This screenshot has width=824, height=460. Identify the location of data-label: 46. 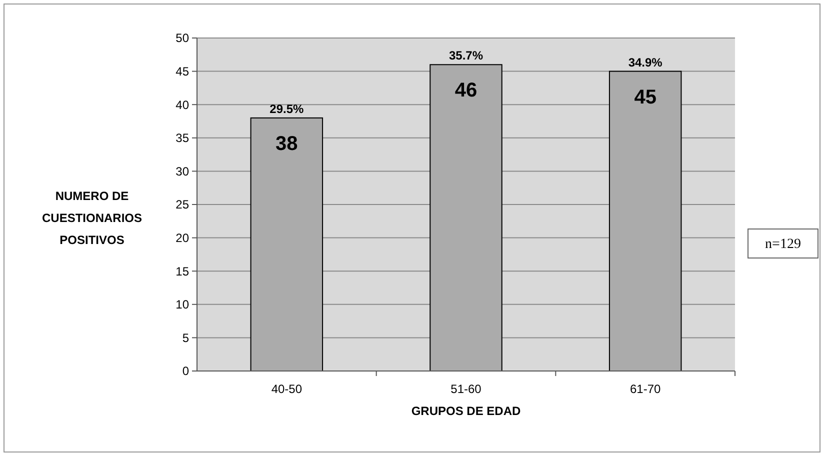
(466, 91).